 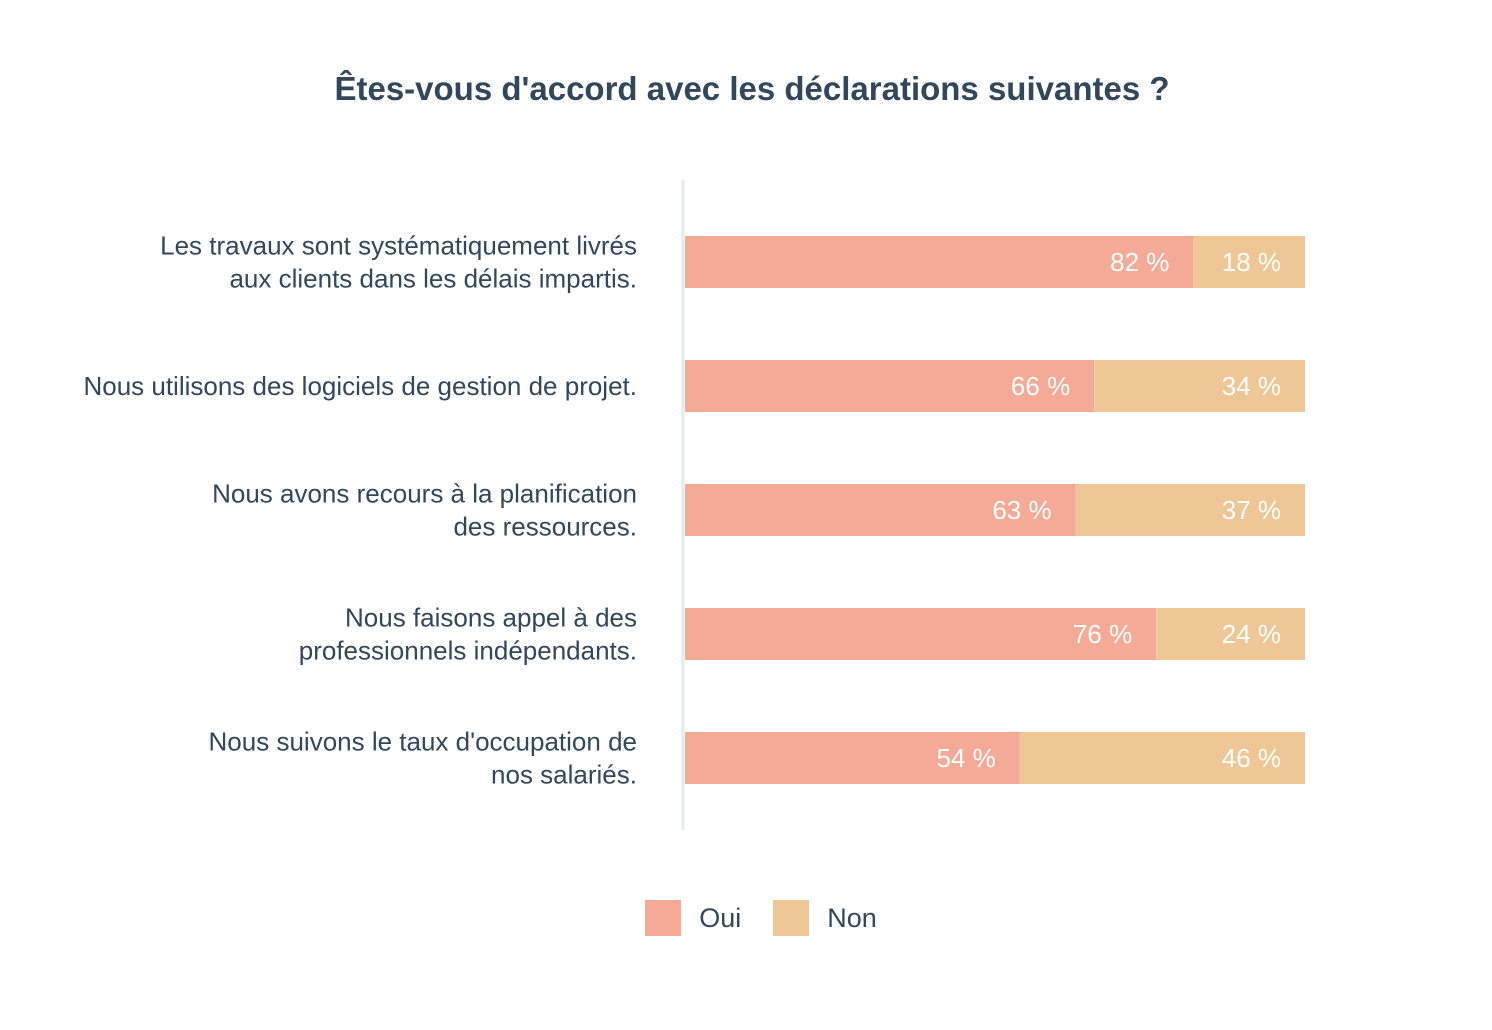 What do you see at coordinates (663, 918) in the screenshot?
I see `legend-swatch-oui` at bounding box center [663, 918].